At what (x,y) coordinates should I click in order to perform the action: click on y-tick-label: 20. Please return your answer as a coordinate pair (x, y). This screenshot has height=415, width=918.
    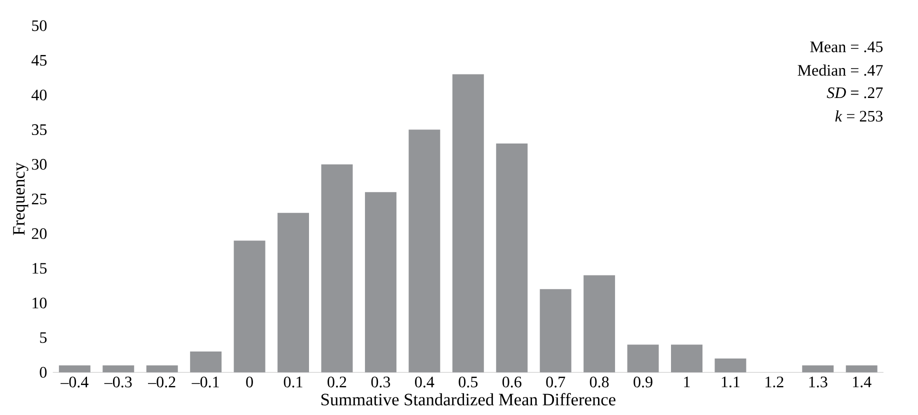
    Looking at the image, I should click on (39, 234).